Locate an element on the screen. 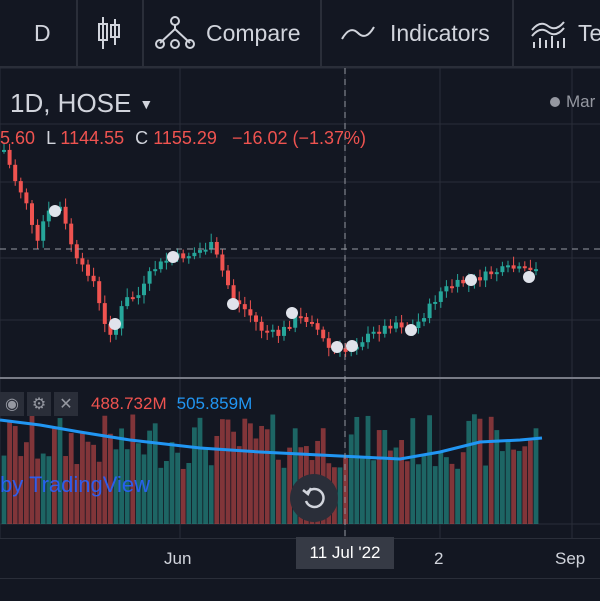  volume-value: 488.732M is located at coordinates (129, 403).